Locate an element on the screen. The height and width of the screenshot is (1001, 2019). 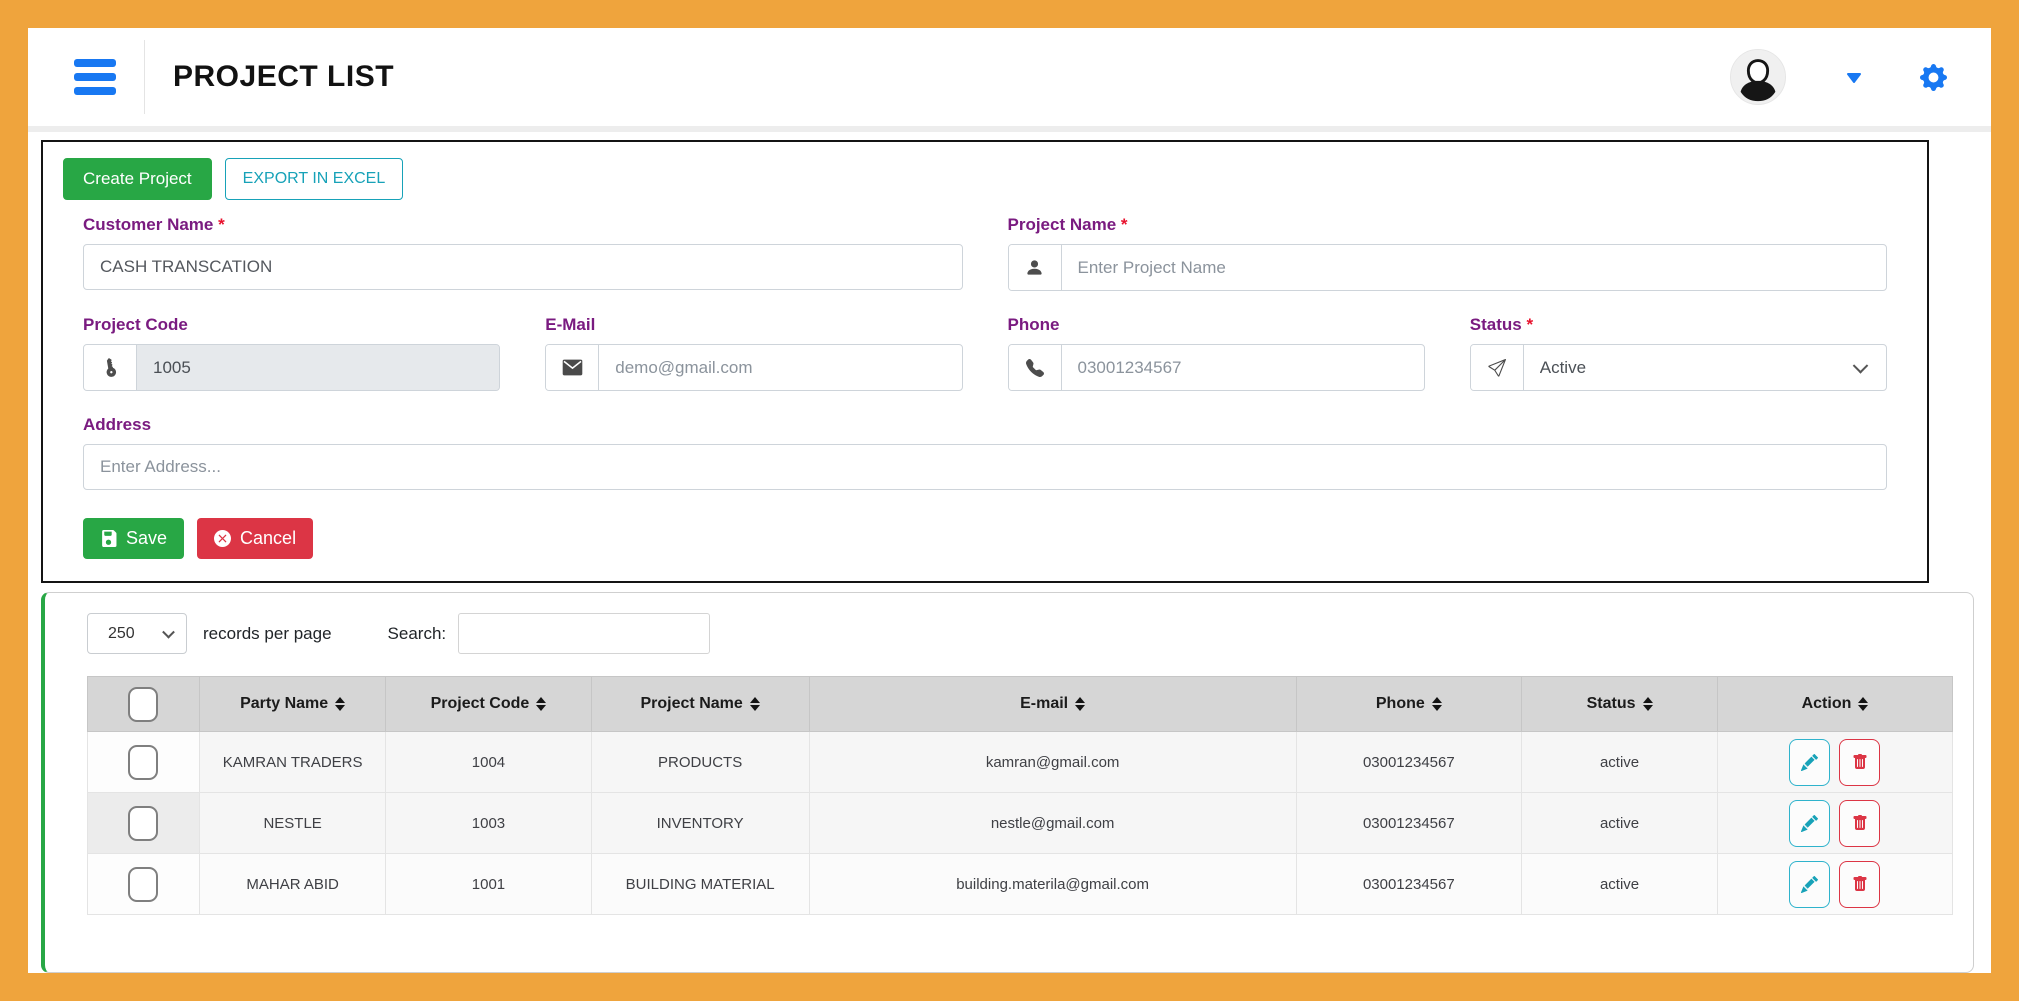
page-size-select: 250 is located at coordinates (137, 633).